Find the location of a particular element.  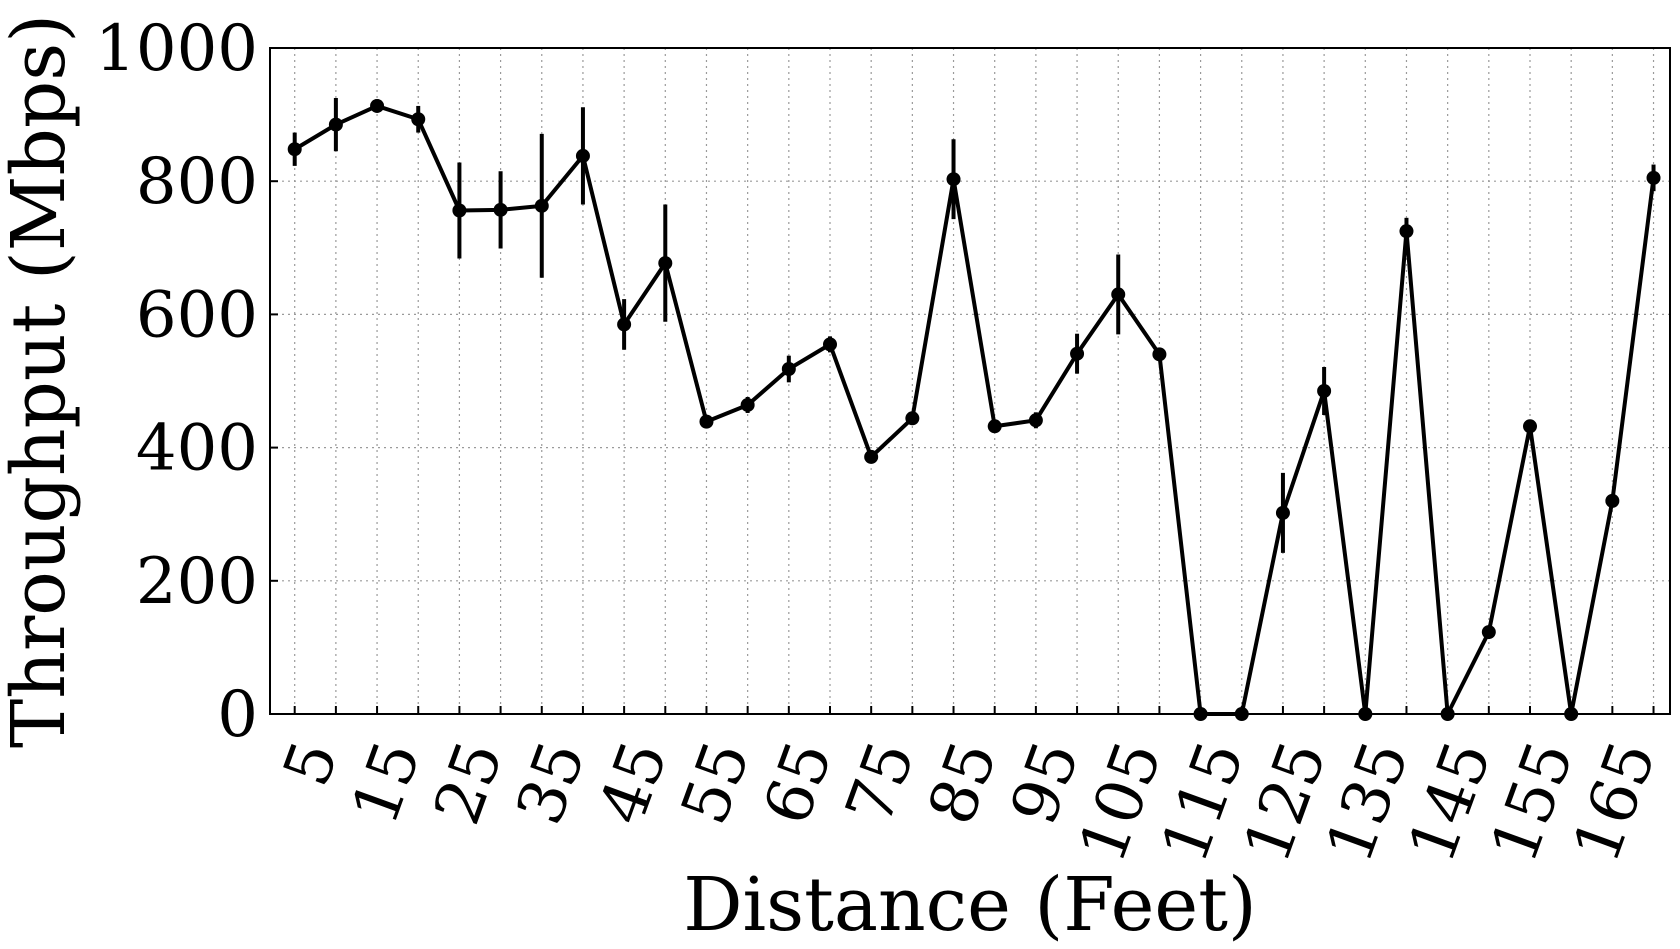

y-tick-label: 0 is located at coordinates (237, 715).